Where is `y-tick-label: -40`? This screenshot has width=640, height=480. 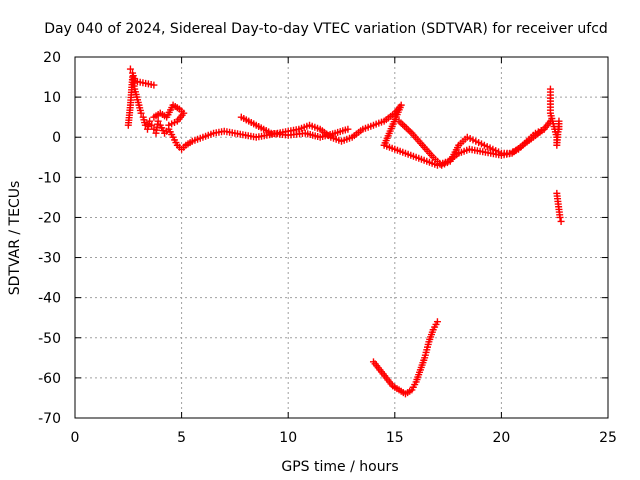 y-tick-label: -40 is located at coordinates (49, 299).